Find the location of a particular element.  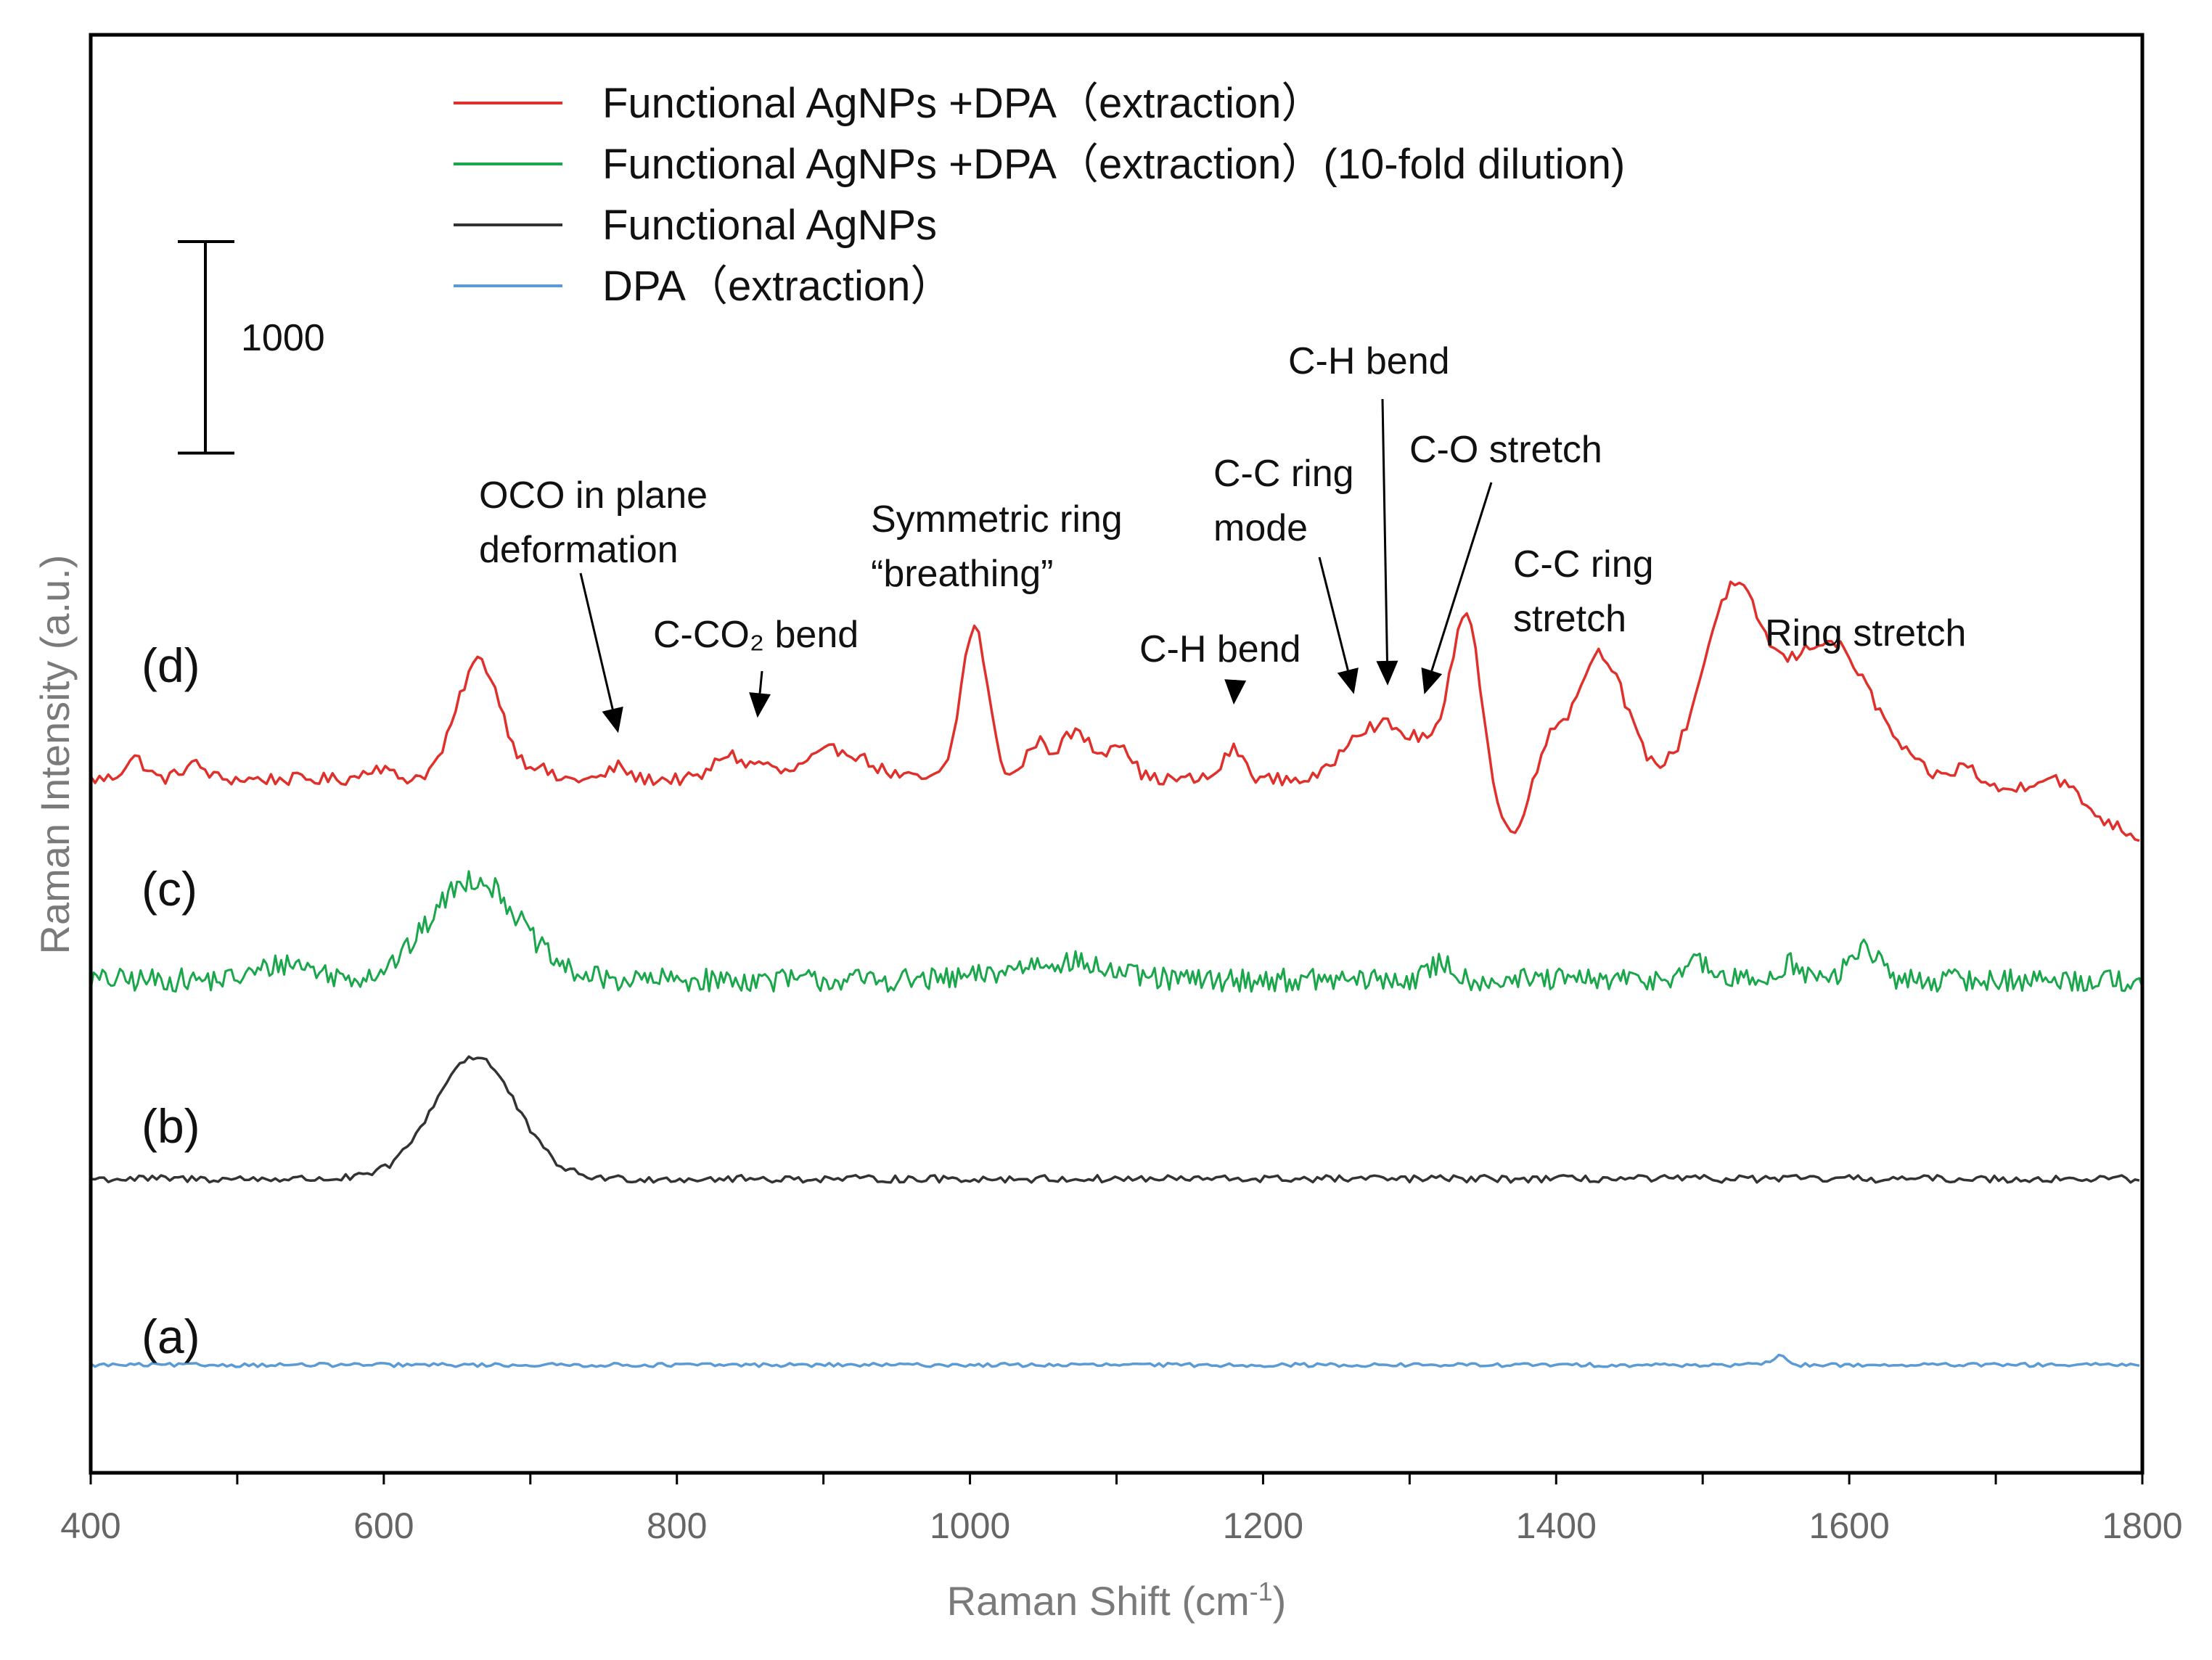

annotation-co: C-O stretch is located at coordinates (1505, 561).